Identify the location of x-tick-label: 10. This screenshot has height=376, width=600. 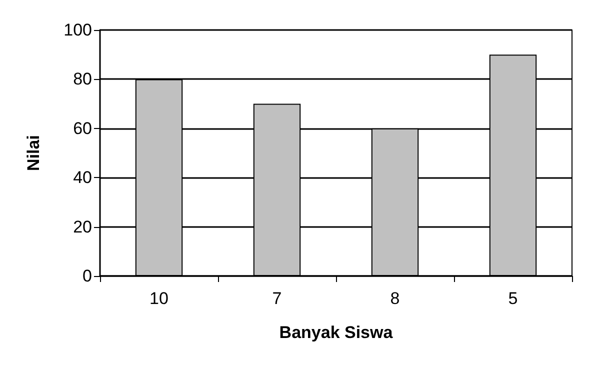
(159, 298).